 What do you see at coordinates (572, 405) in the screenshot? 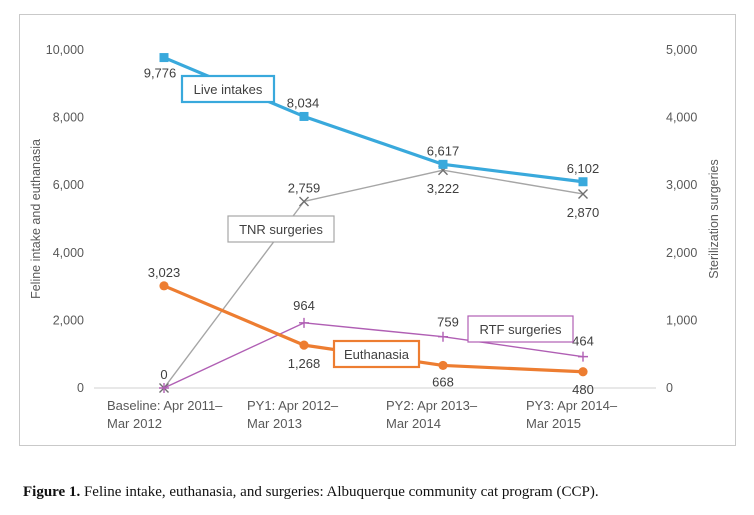
I see `x-category-label-line: PY3: Apr 2014–` at bounding box center [572, 405].